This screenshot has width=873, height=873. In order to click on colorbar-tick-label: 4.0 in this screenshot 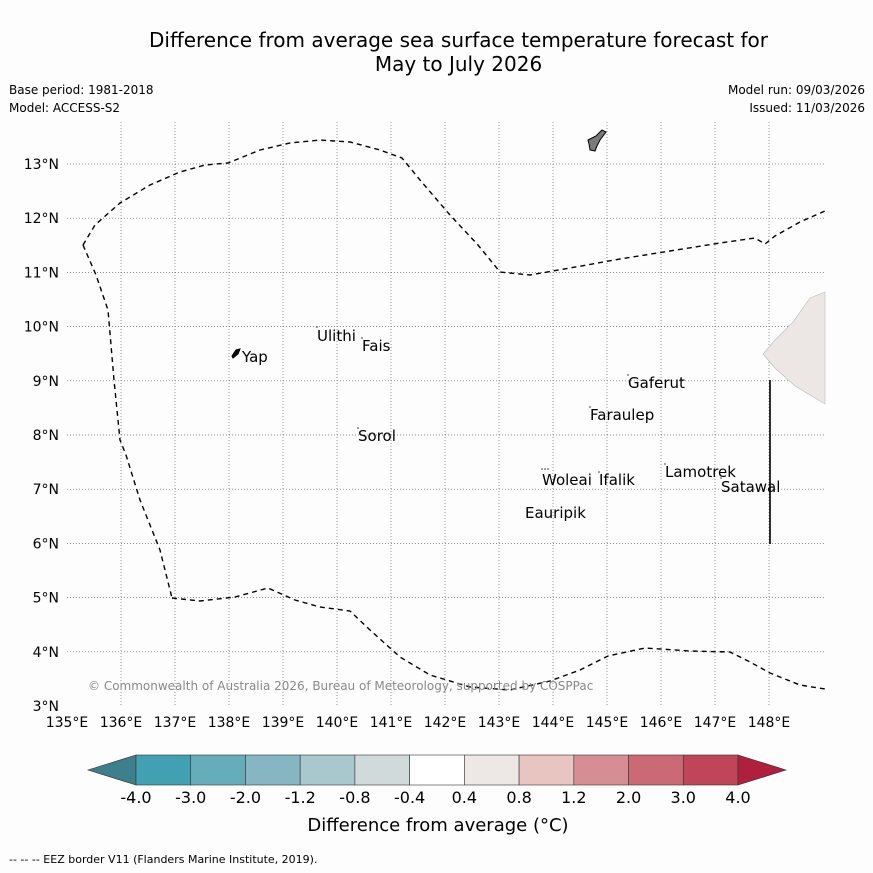, I will do `click(737, 797)`.